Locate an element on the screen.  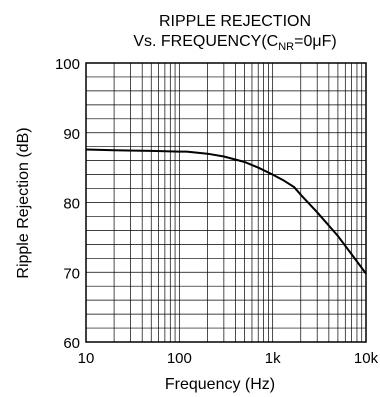
y-tick-label: 70 is located at coordinates (71, 273).